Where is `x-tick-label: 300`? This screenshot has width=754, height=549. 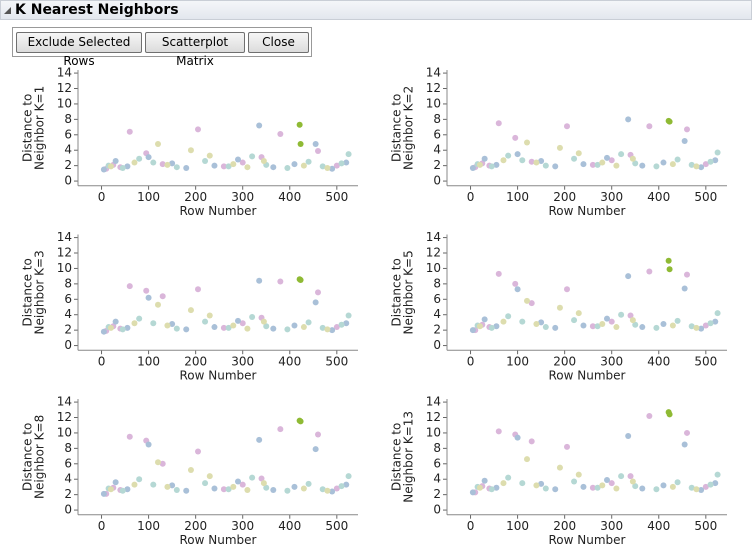 x-tick-label: 300 is located at coordinates (611, 197).